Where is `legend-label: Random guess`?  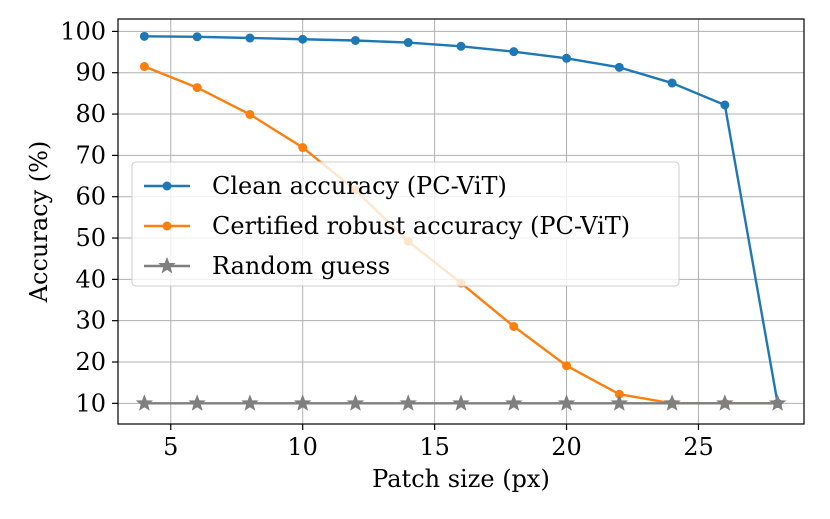
legend-label: Random guess is located at coordinates (301, 266).